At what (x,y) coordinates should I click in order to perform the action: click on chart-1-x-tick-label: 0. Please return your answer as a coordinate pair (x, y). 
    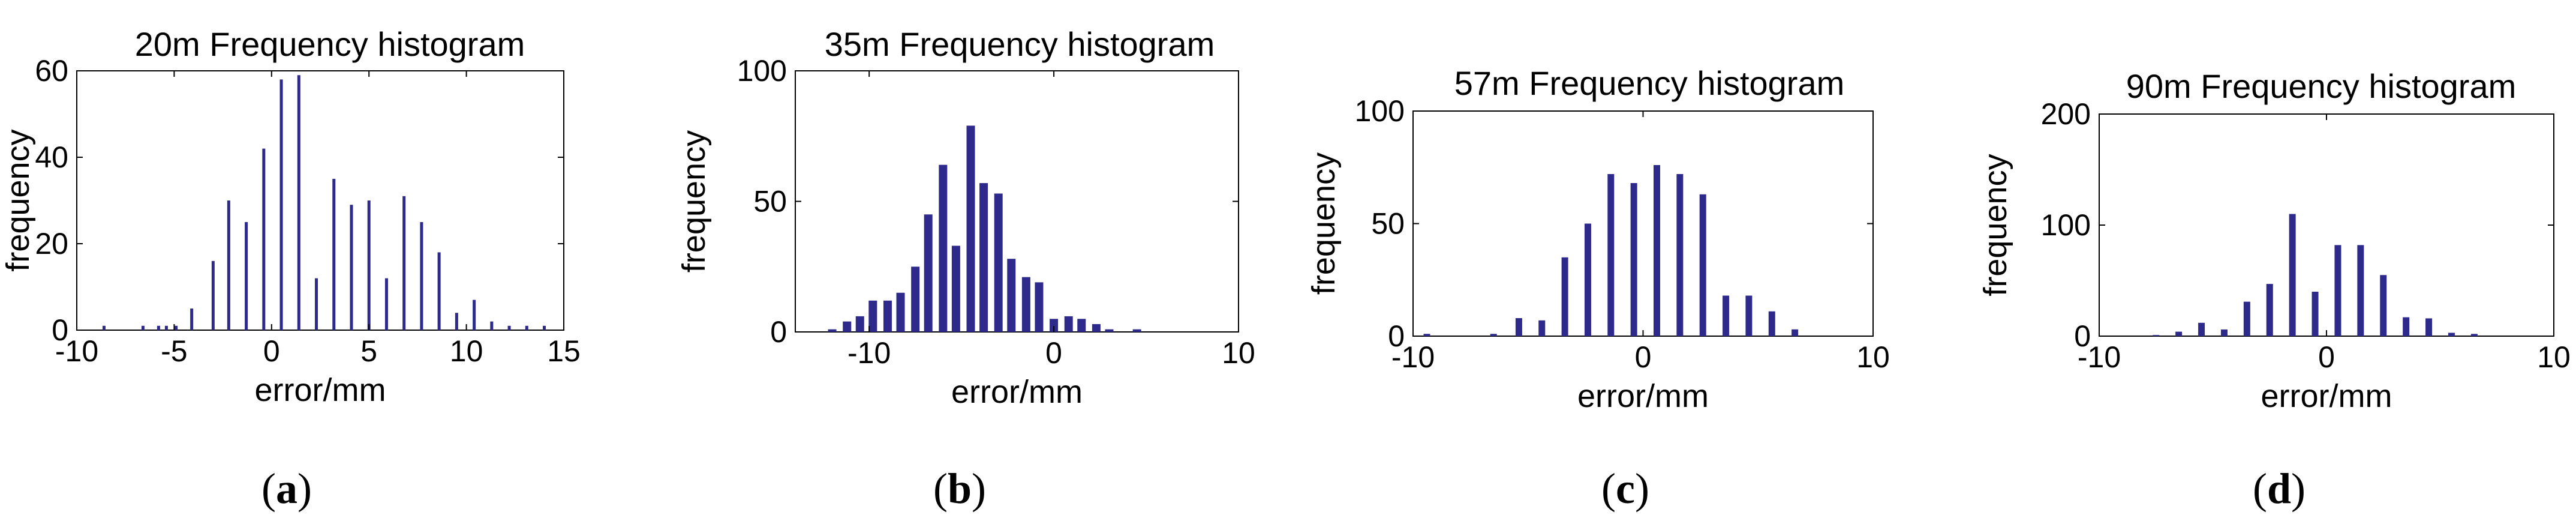
    Looking at the image, I should click on (271, 351).